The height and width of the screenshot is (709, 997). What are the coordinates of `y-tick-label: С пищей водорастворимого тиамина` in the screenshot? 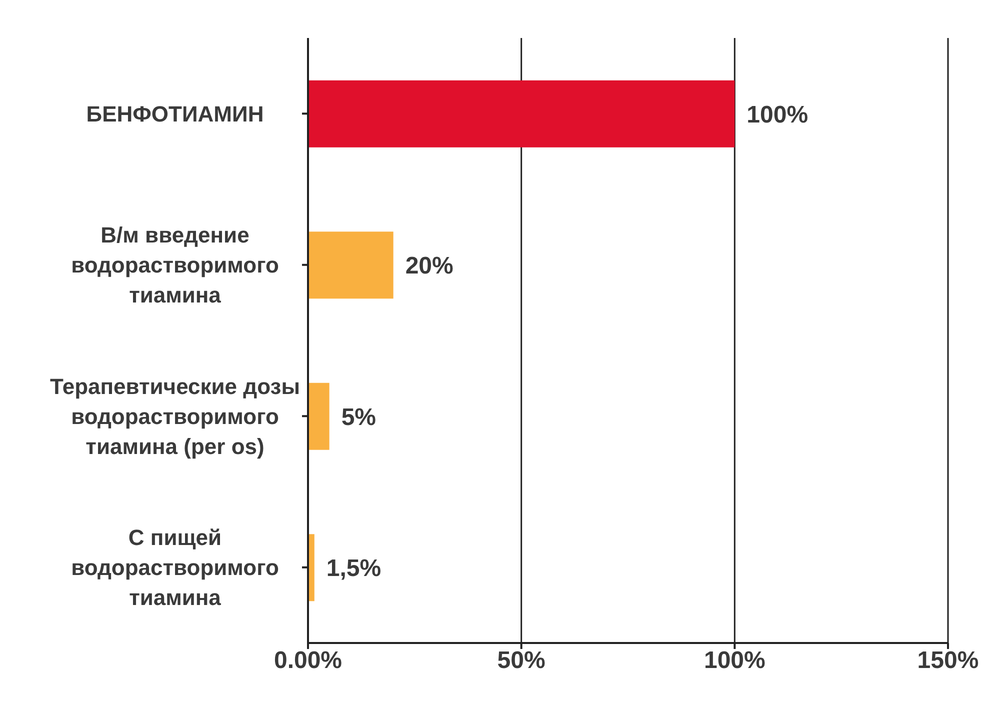 It's located at (175, 567).